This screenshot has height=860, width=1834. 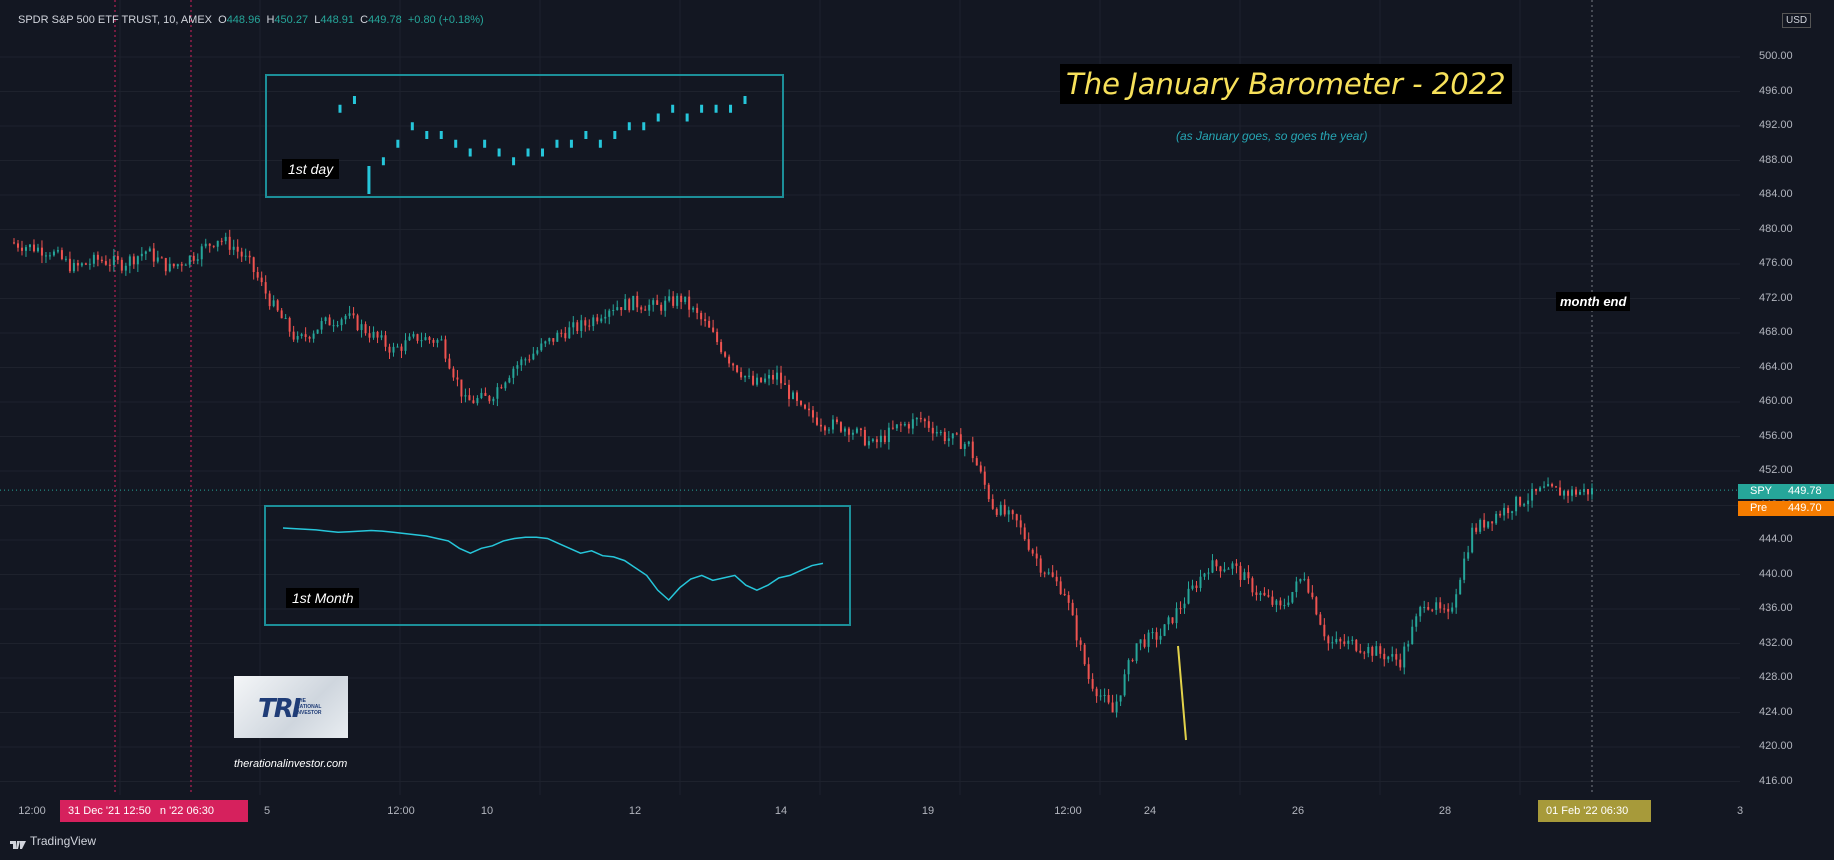 I want to click on inset-first-day-box, so click(x=524, y=136).